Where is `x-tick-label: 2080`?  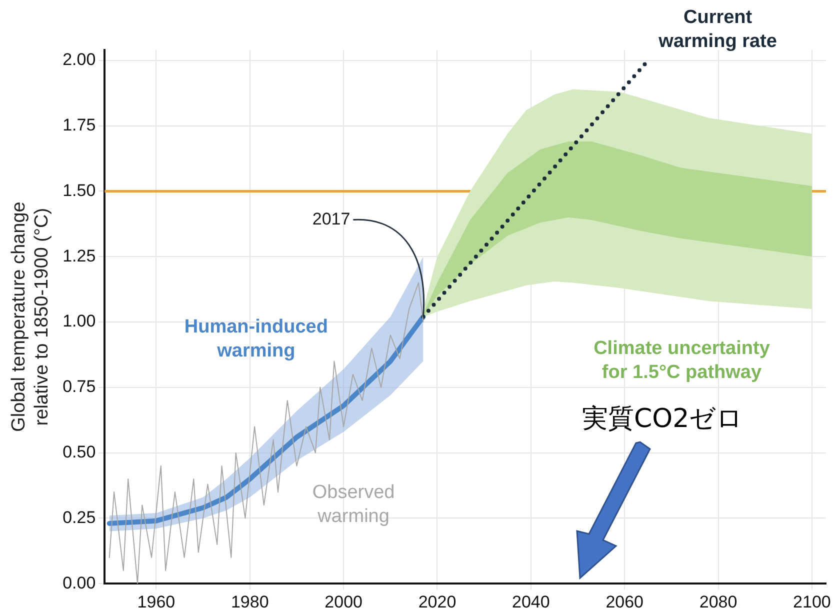
x-tick-label: 2080 is located at coordinates (718, 602).